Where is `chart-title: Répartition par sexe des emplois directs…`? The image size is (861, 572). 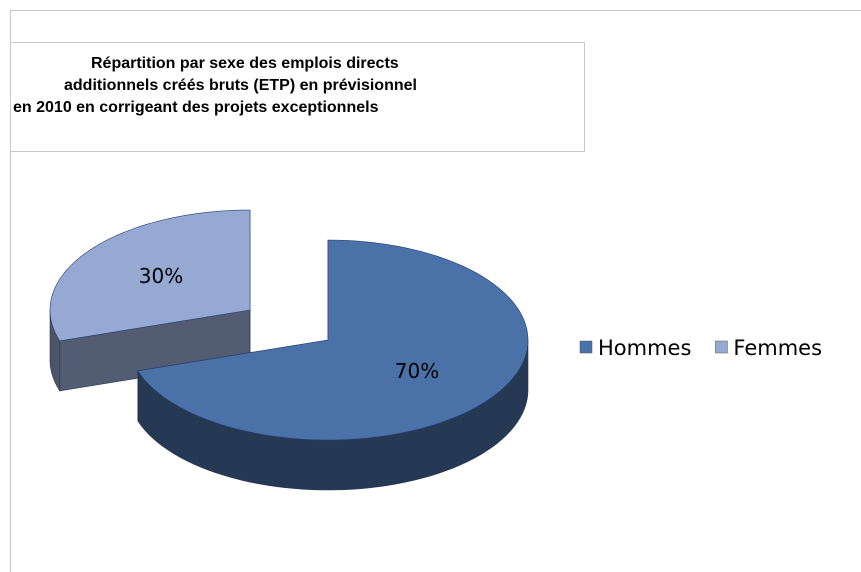
chart-title: Répartition par sexe des emplois directs… is located at coordinates (297, 97).